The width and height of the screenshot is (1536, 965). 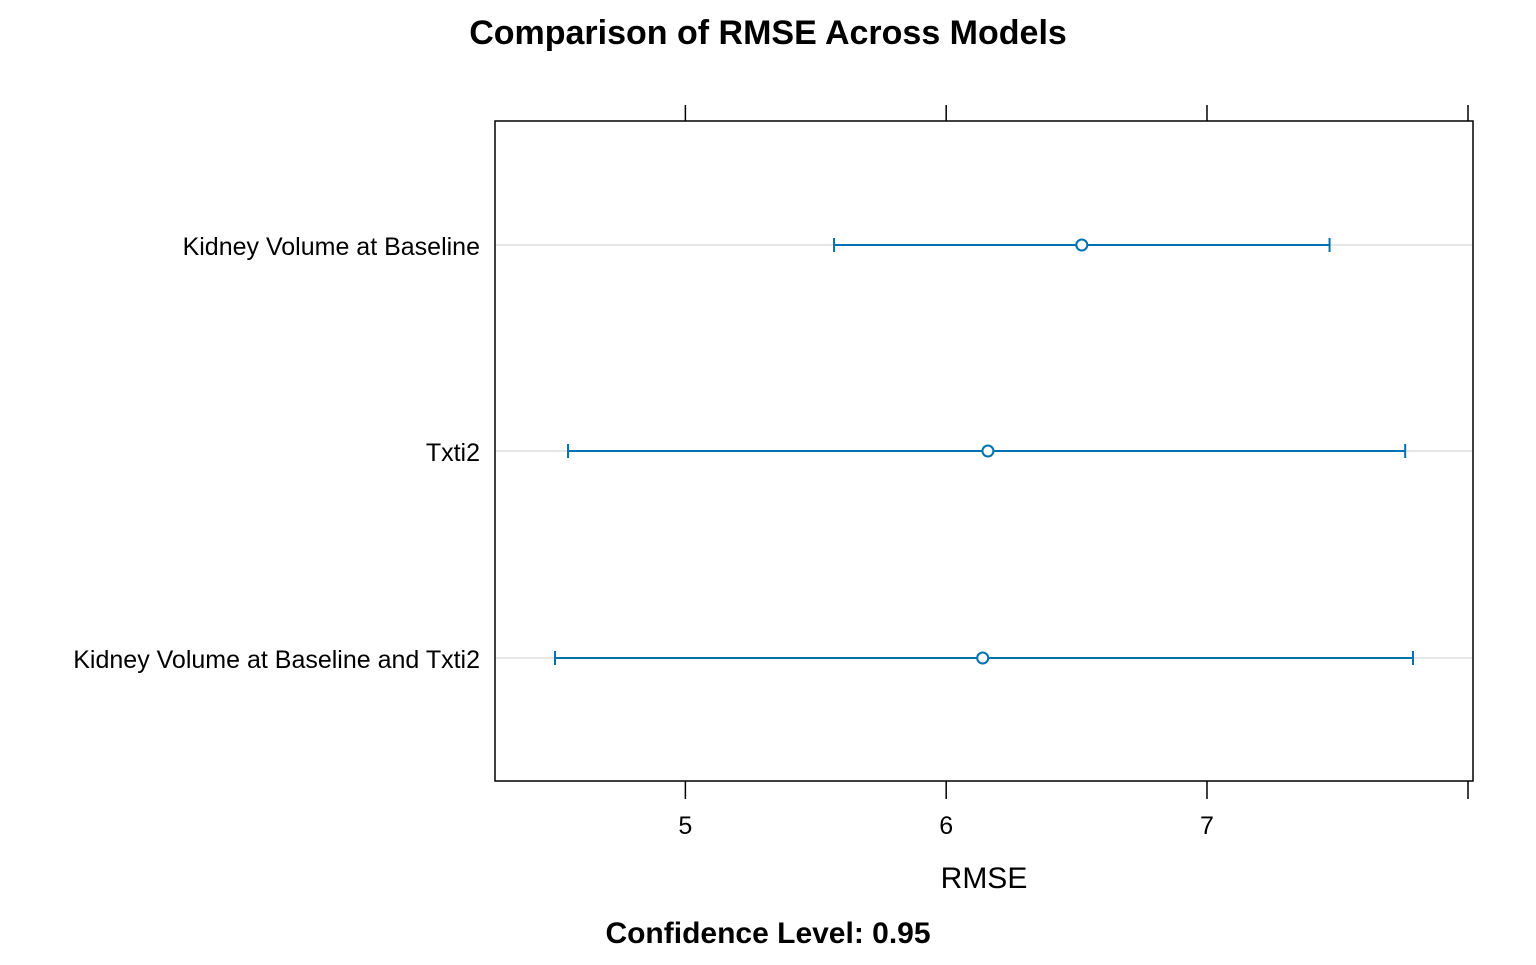 I want to click on x-tick-label: 7, so click(x=1207, y=826).